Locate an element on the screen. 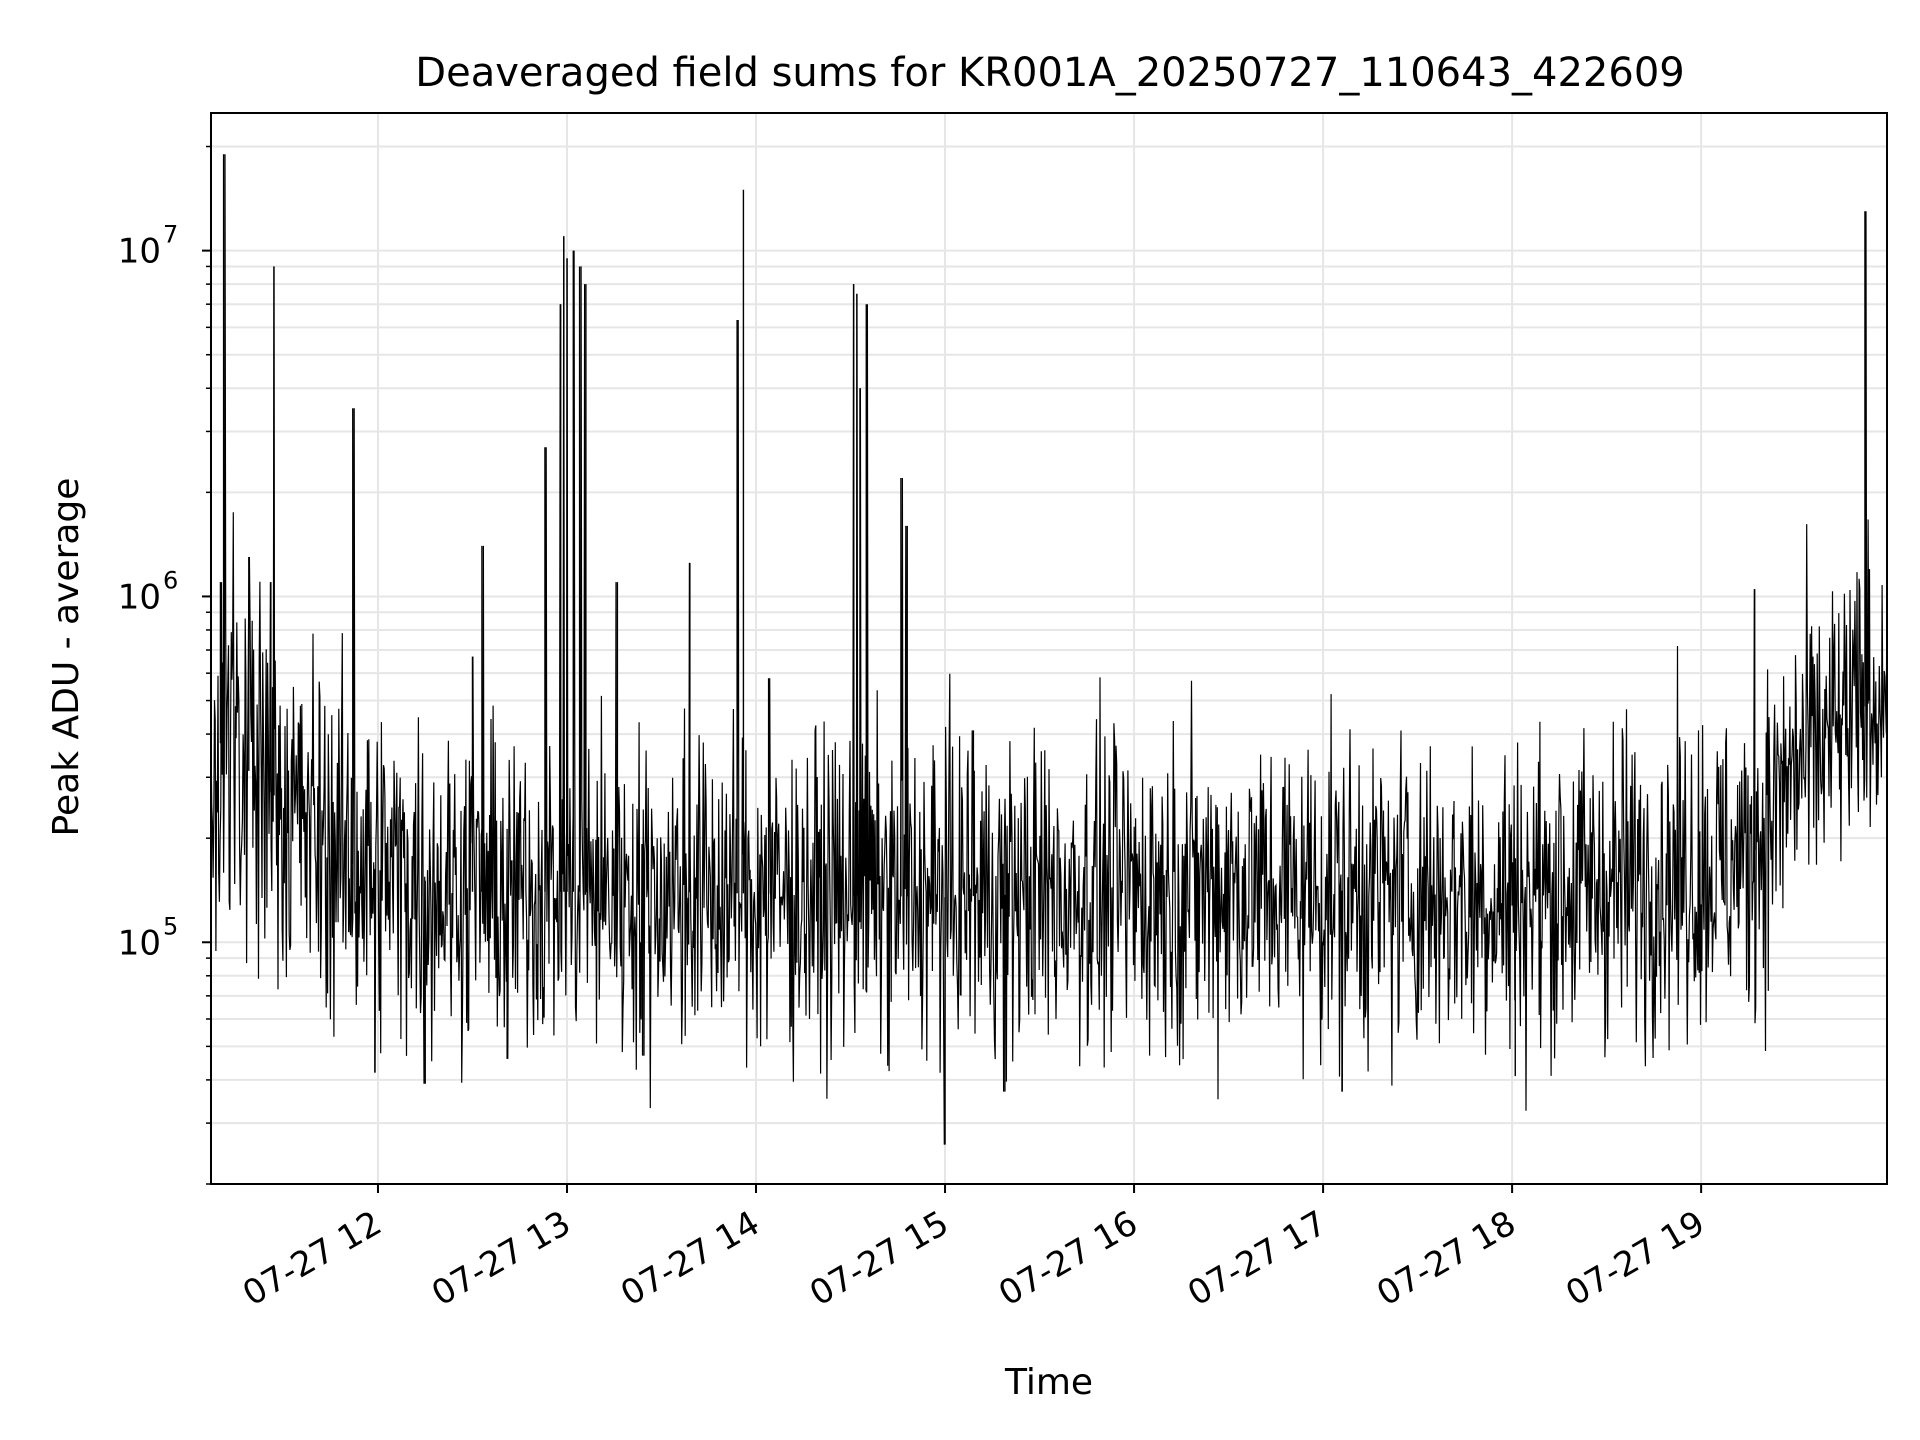 Image resolution: width=1920 pixels, height=1440 pixels. y-axis-label: Peak ADU - average is located at coordinates (66, 657).